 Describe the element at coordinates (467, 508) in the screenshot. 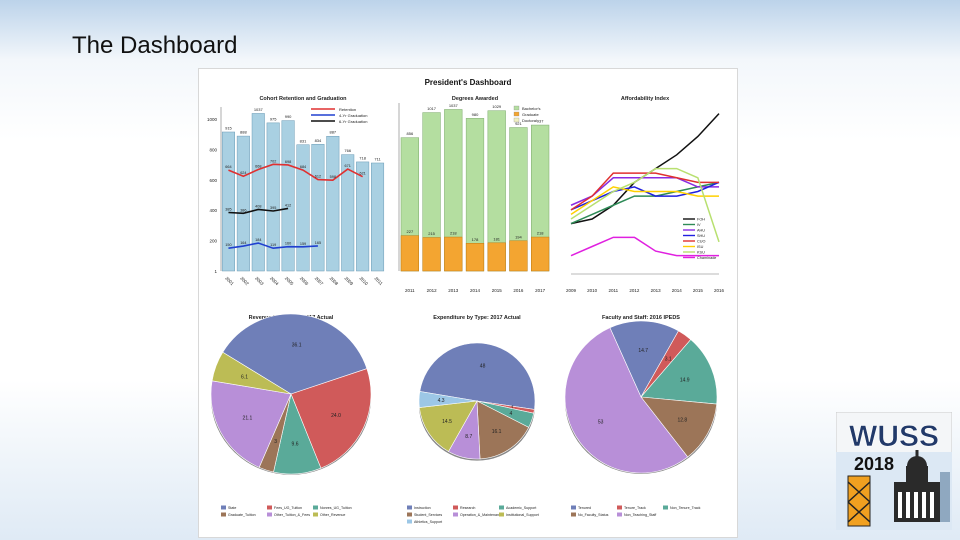

I see `legend-label: Research` at that location.